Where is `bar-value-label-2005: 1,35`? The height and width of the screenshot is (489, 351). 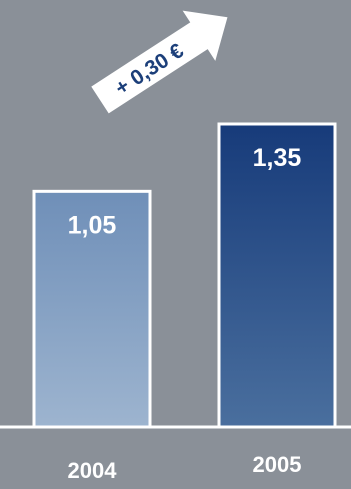 bar-value-label-2005: 1,35 is located at coordinates (277, 158).